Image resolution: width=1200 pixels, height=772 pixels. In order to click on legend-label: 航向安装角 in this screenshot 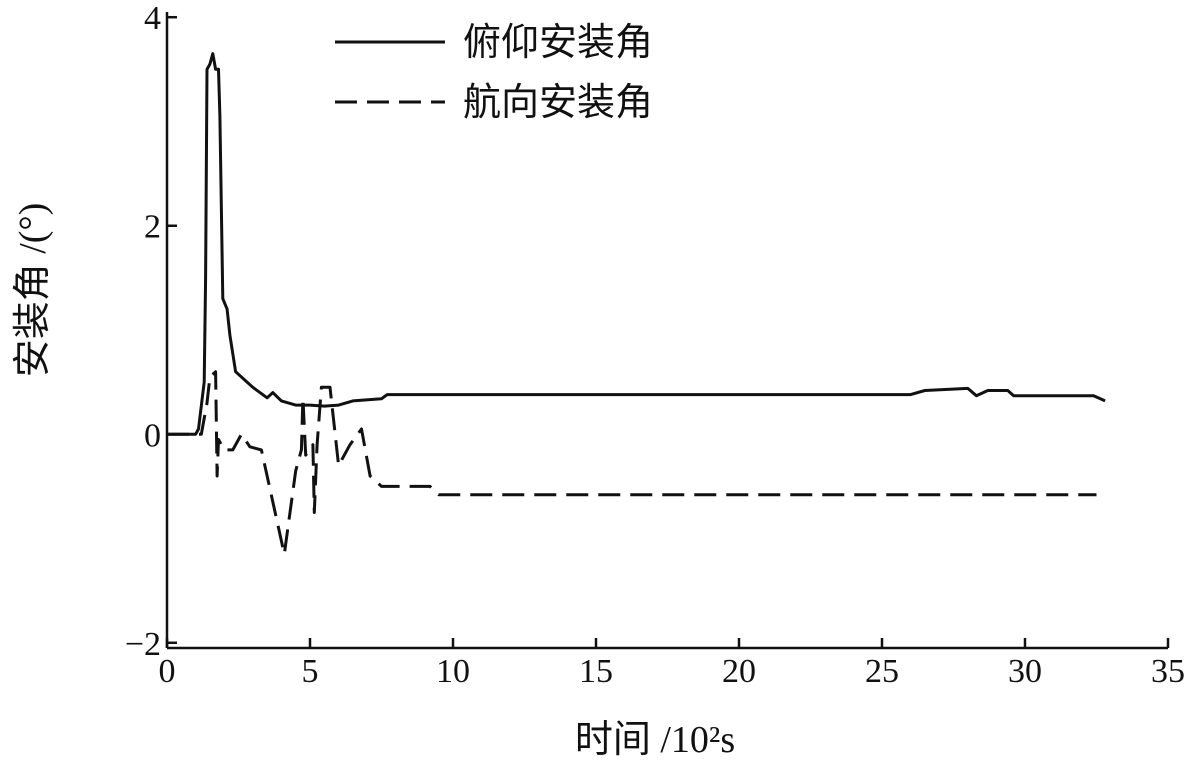, I will do `click(558, 103)`.